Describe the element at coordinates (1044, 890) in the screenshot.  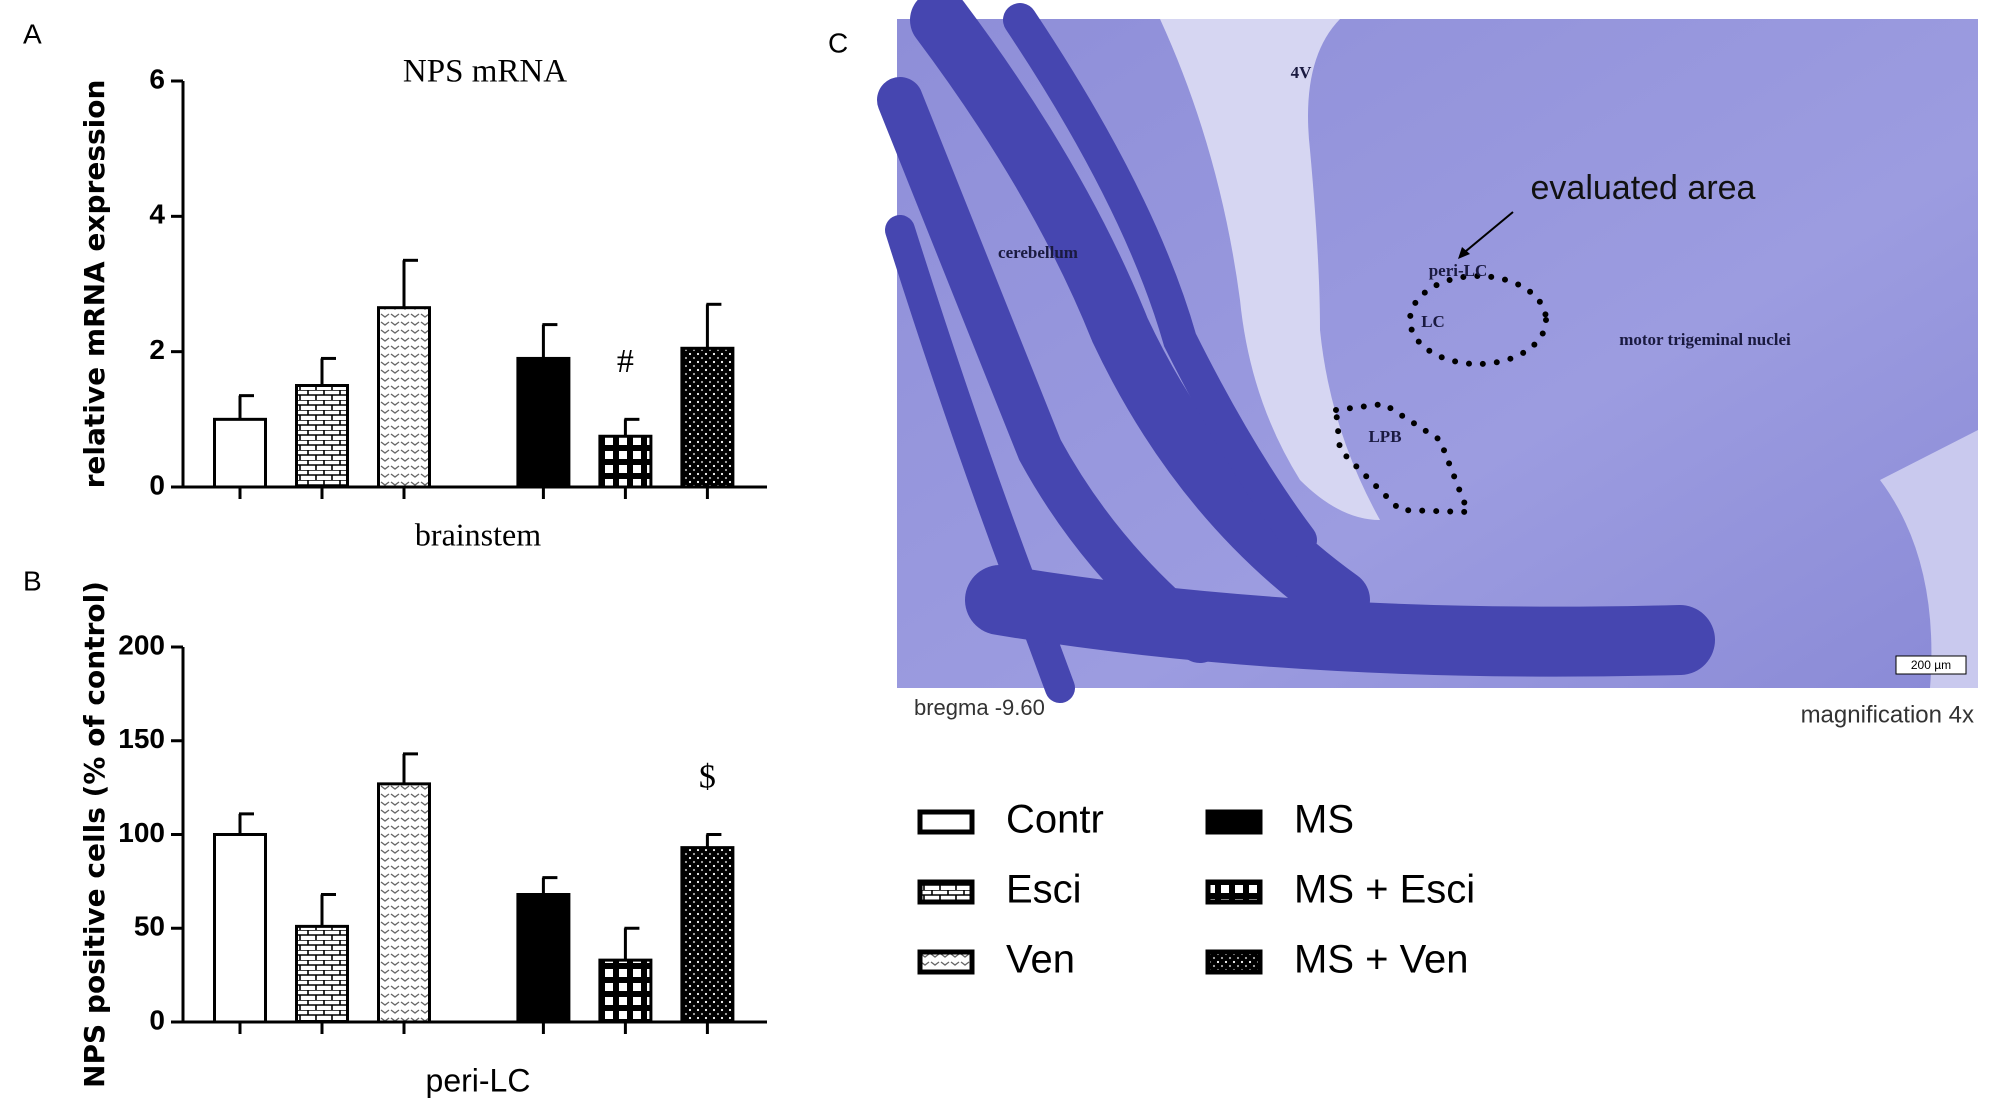
I see `legend-label: Esci` at that location.